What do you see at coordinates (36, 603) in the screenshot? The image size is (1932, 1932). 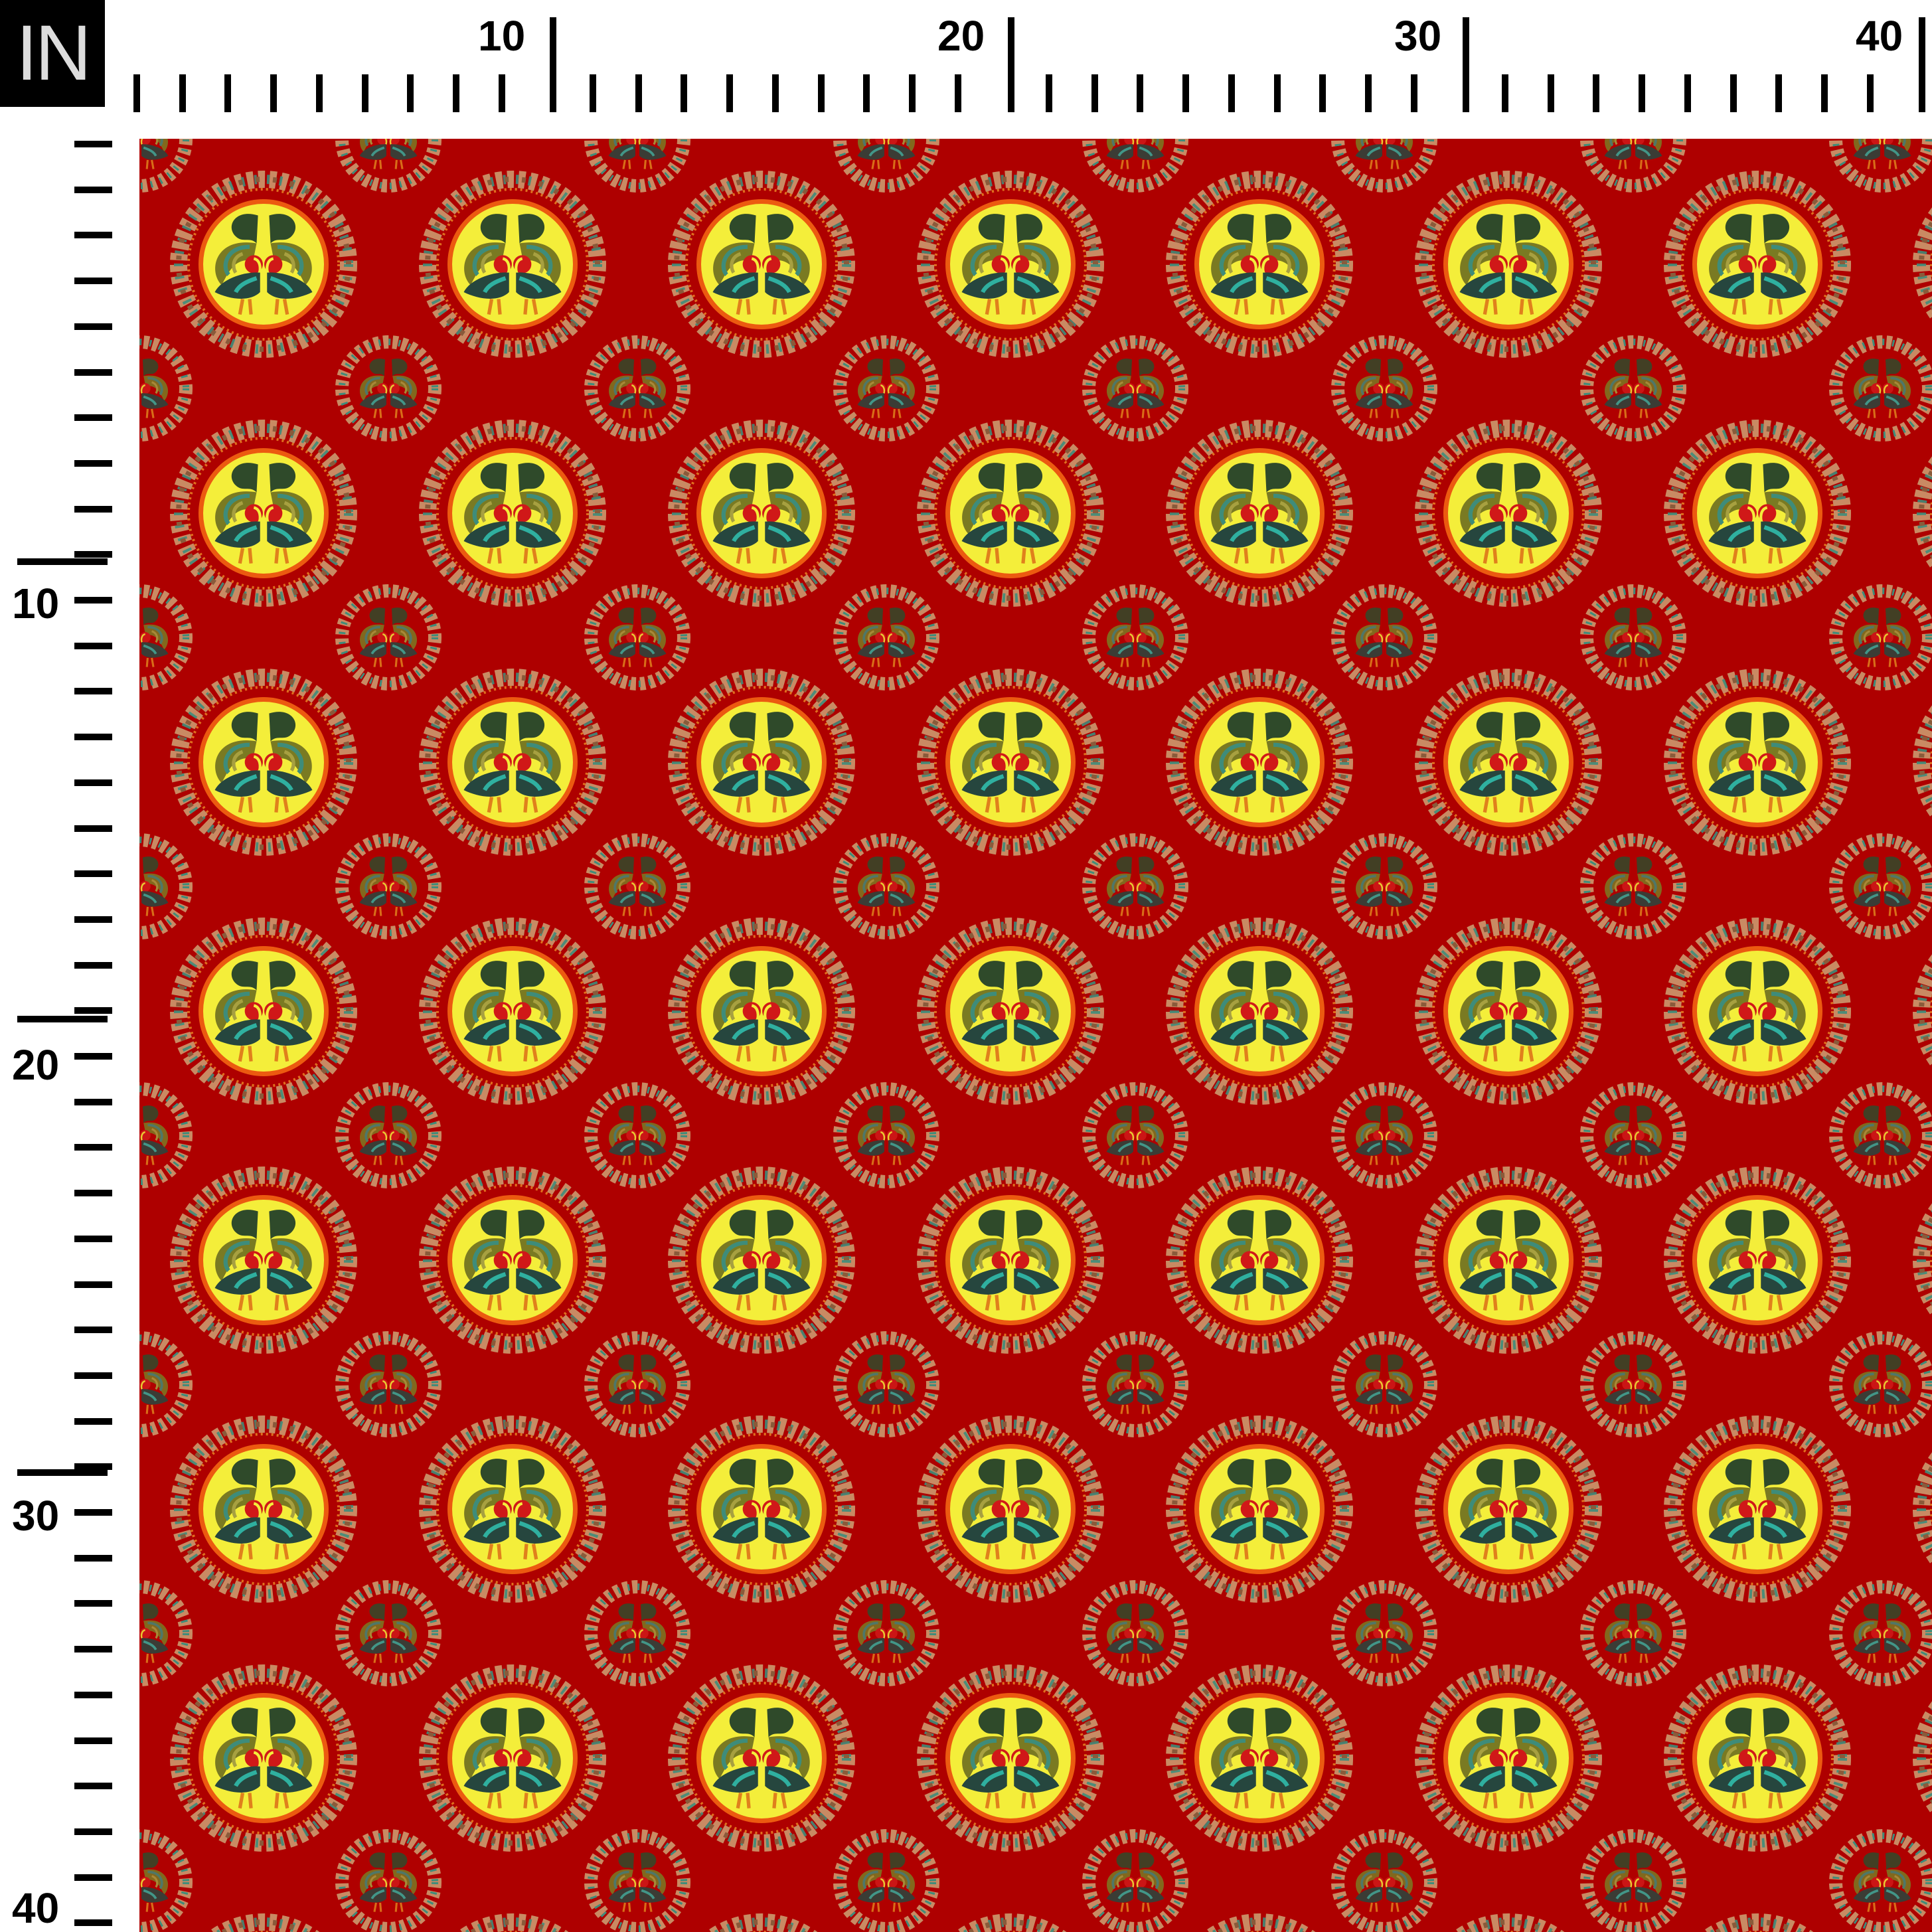 I see `left-ruler-label: 10` at bounding box center [36, 603].